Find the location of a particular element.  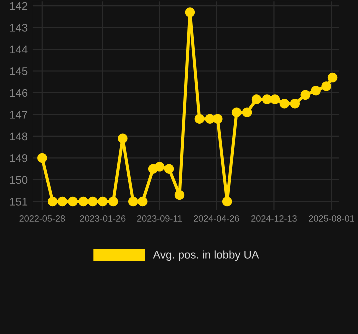

y-tick-label: 142 is located at coordinates (19, 6).